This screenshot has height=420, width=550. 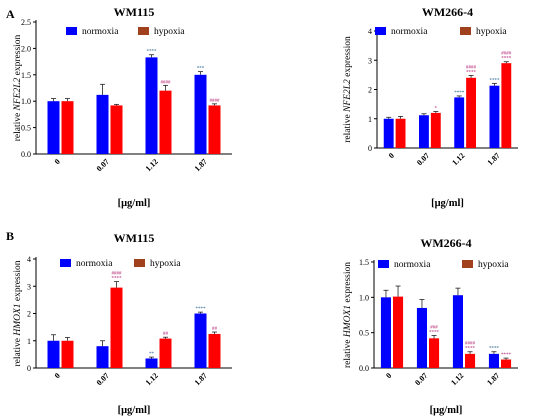 I want to click on y-axis-label: relative HMOX1 expression, so click(x=348, y=315).